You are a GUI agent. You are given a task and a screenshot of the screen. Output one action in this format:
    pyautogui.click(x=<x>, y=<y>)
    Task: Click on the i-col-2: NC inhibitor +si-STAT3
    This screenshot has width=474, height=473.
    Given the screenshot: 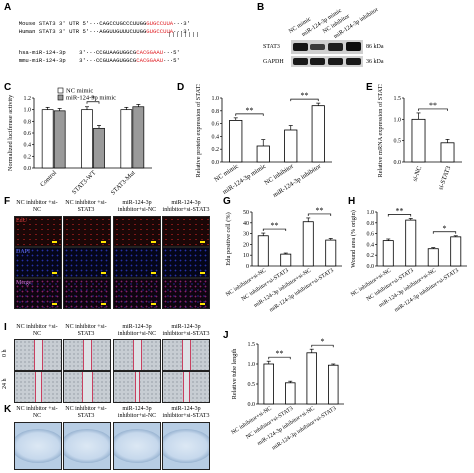 What is the action you would take?
    pyautogui.click(x=86, y=330)
    